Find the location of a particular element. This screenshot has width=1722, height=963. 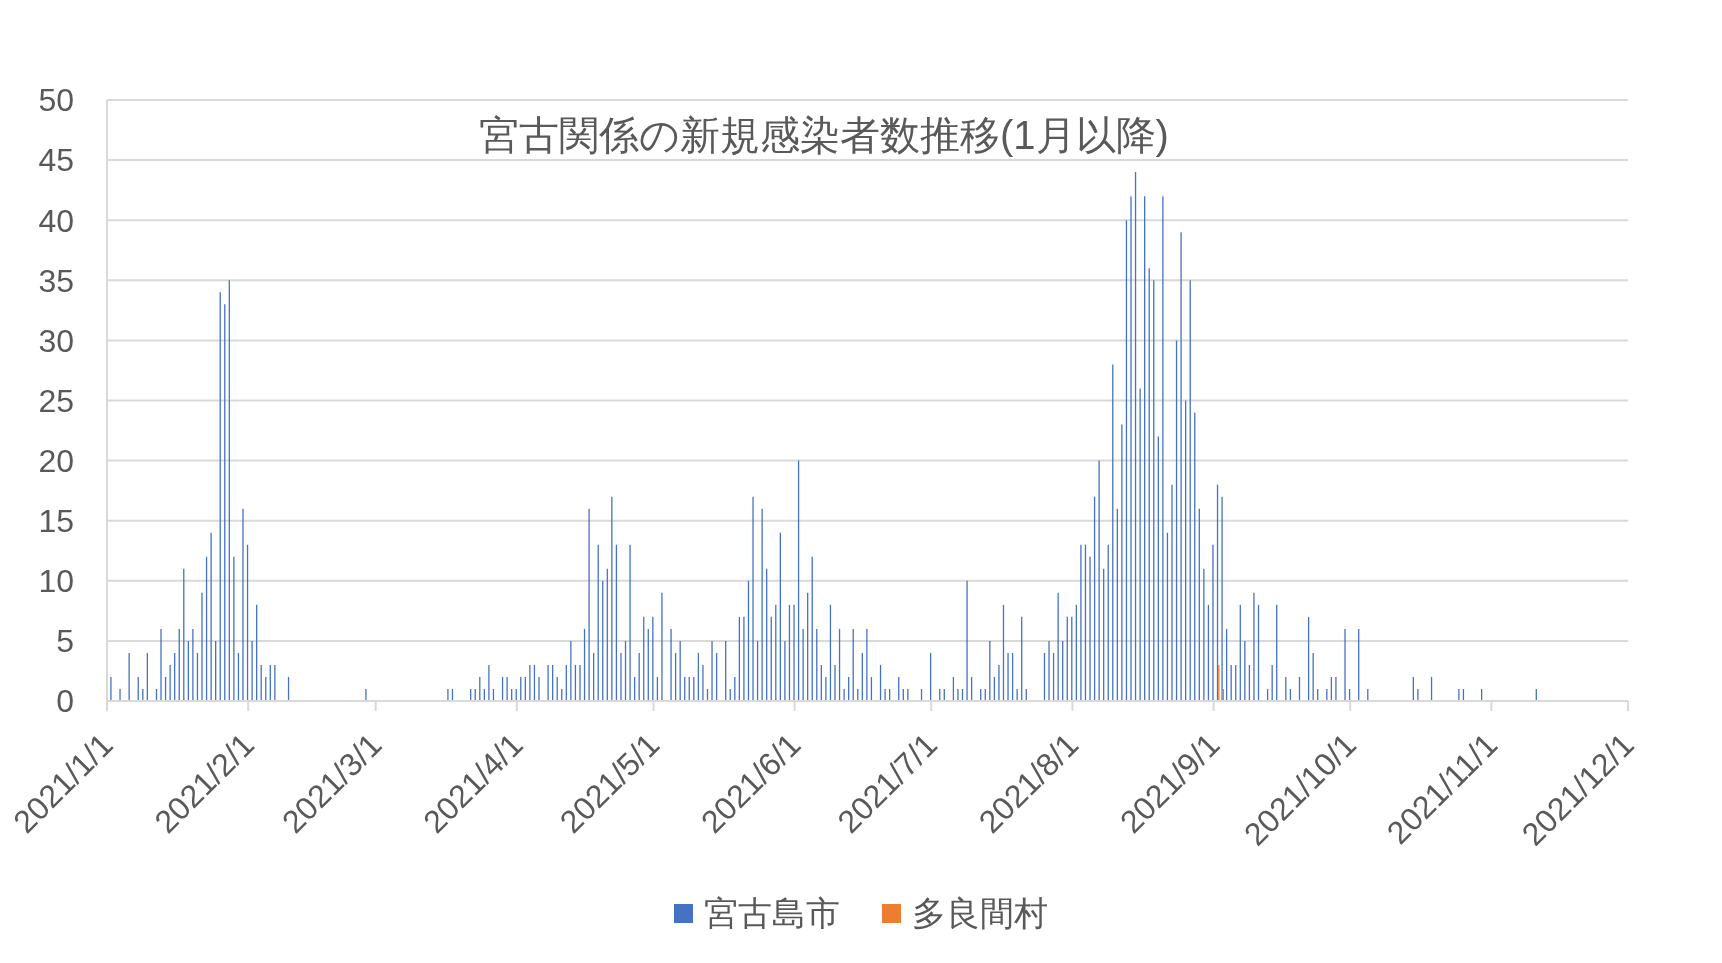

y-tick-label: 25 is located at coordinates (56, 400).